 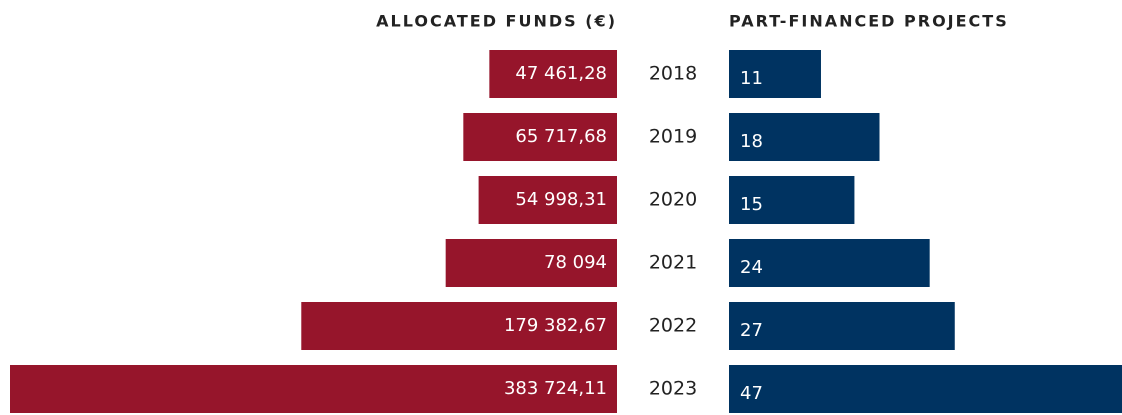 I want to click on value-label: 65 717,68, so click(x=561, y=136).